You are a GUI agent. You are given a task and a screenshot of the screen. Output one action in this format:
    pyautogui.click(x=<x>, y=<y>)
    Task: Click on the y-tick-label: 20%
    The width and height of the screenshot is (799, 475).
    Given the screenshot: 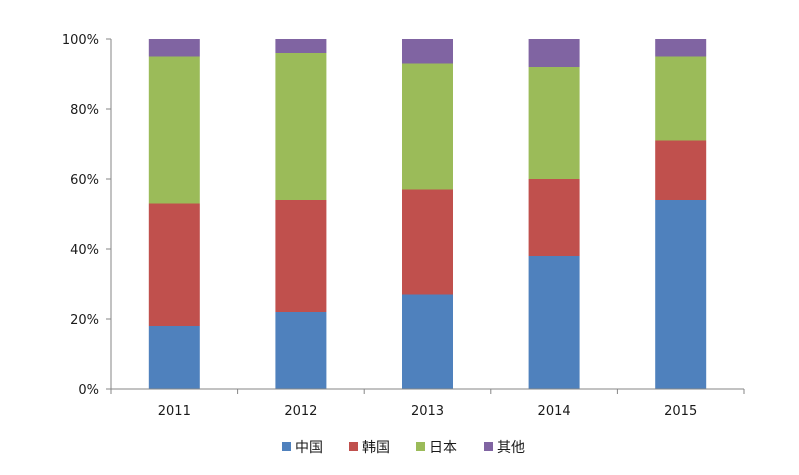 What is the action you would take?
    pyautogui.click(x=84, y=320)
    